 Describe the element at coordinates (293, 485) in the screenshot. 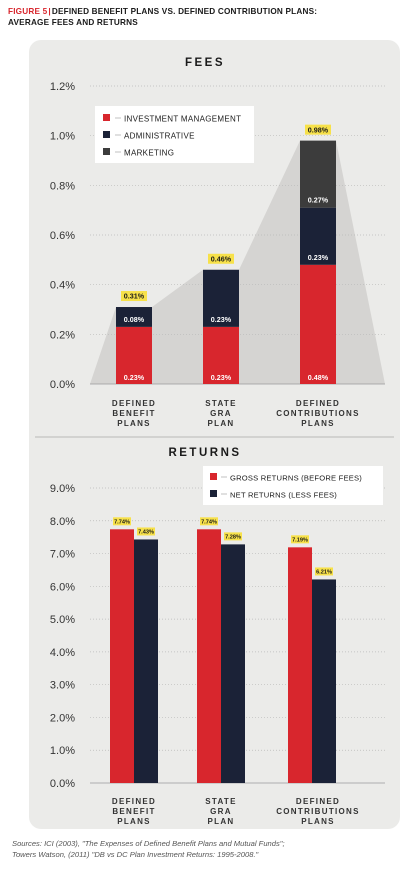

I see `returns-legend-box` at that location.